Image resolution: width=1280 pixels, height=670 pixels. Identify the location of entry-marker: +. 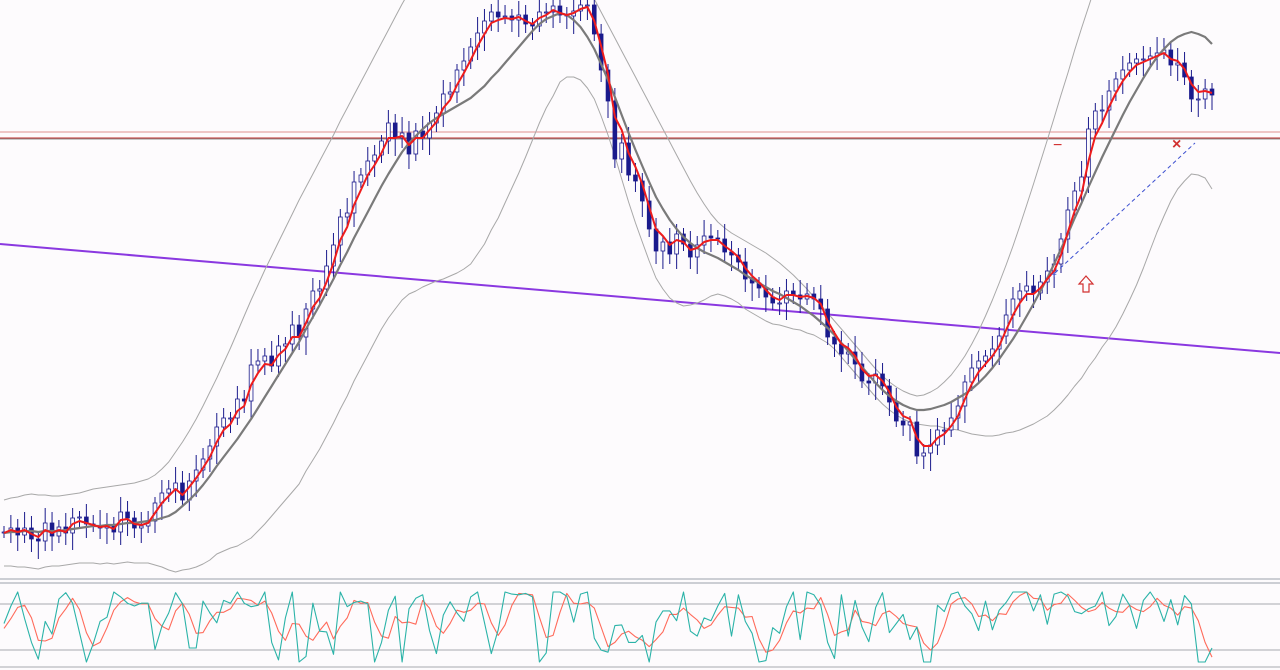
(1054, 275).